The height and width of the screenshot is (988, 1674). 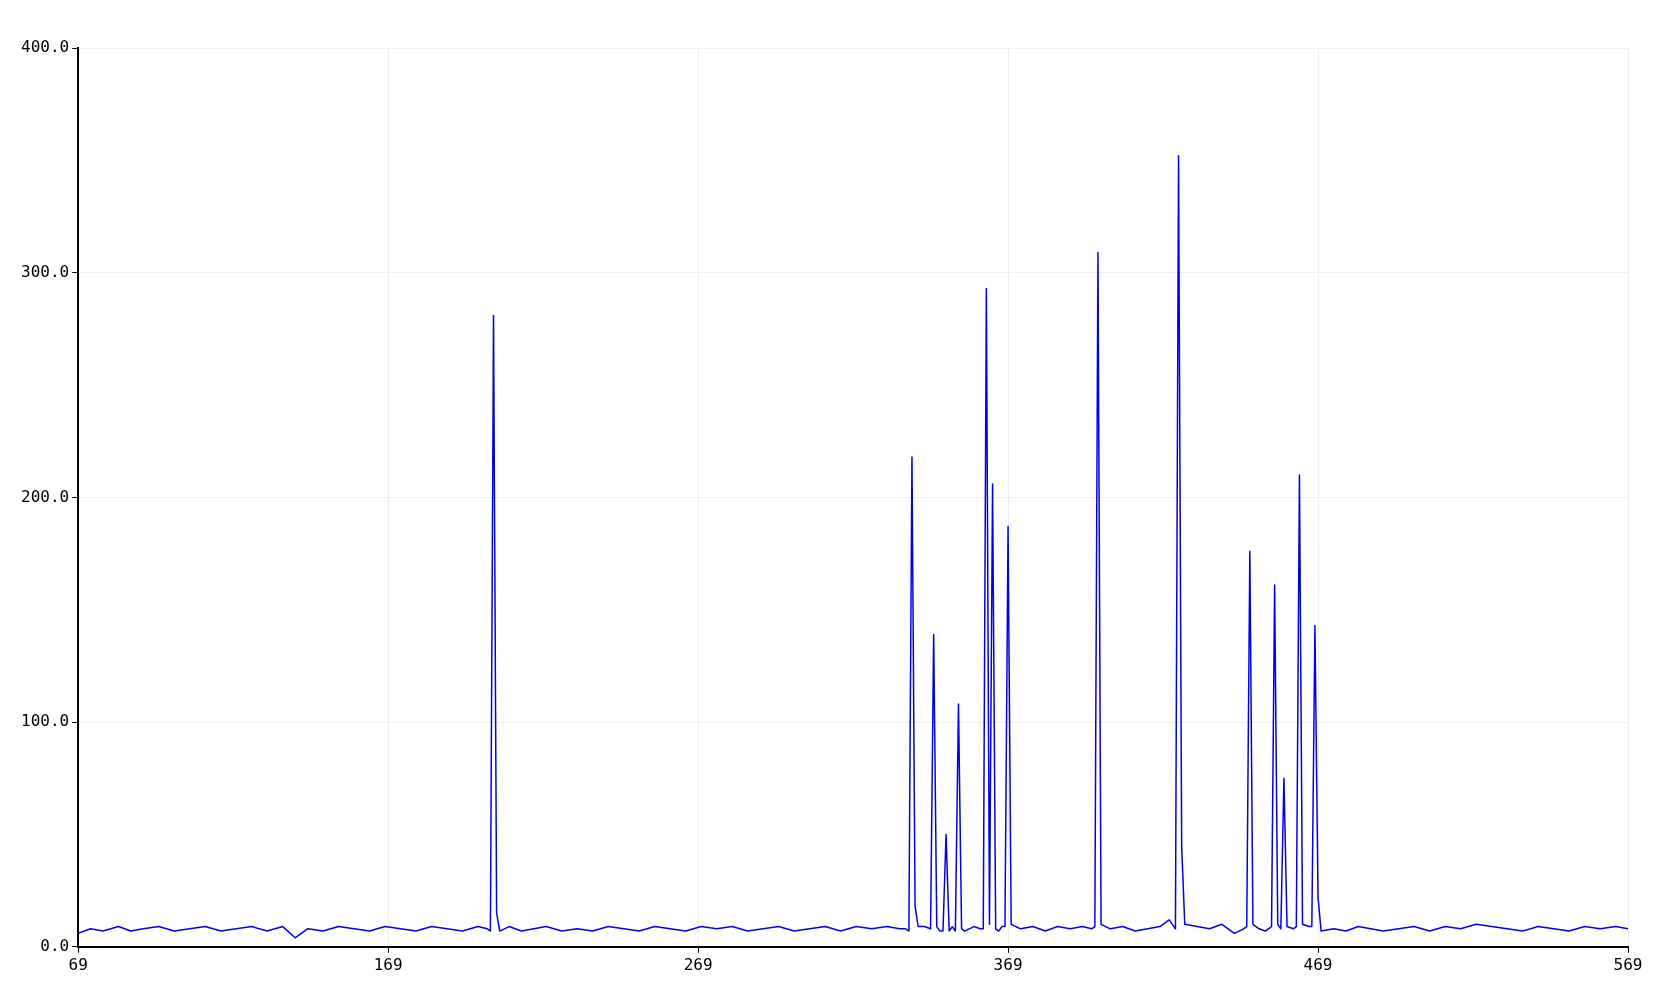 What do you see at coordinates (45, 496) in the screenshot?
I see `y-tick-label: 200.0` at bounding box center [45, 496].